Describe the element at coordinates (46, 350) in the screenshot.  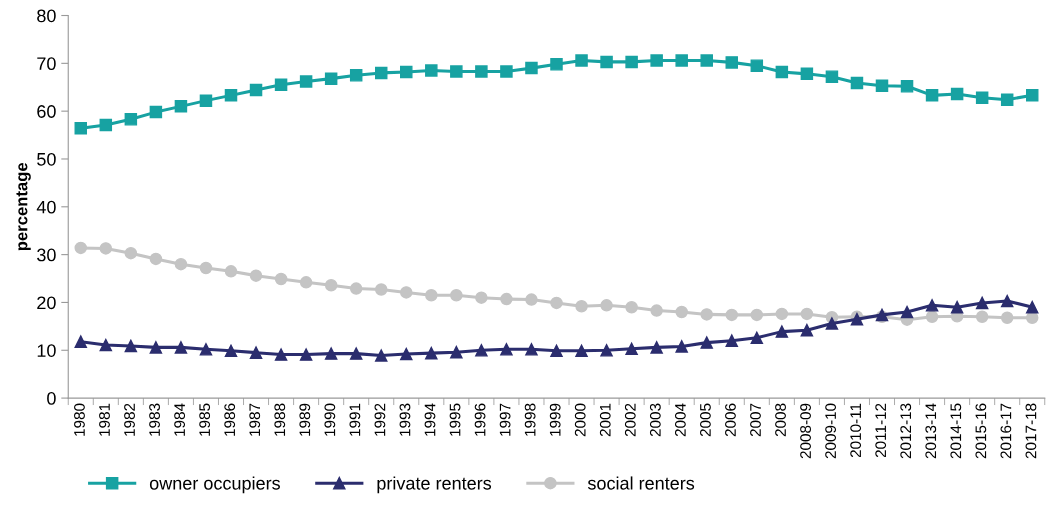
I see `y-tick-label: 10` at that location.